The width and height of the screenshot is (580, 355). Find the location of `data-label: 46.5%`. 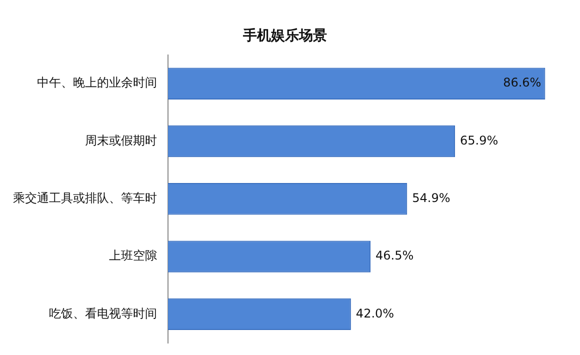

data-label: 46.5% is located at coordinates (395, 255).